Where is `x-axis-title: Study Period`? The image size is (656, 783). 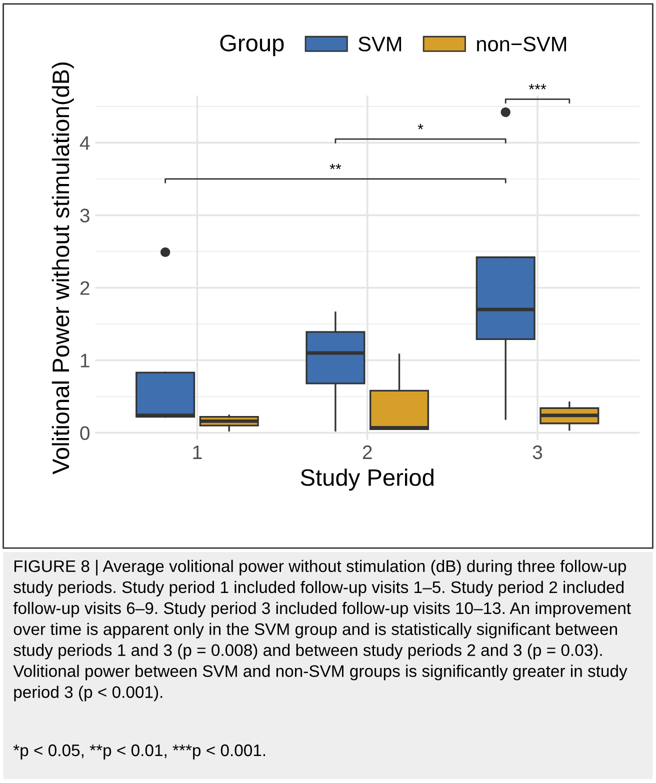 x-axis-title: Study Period is located at coordinates (367, 479).